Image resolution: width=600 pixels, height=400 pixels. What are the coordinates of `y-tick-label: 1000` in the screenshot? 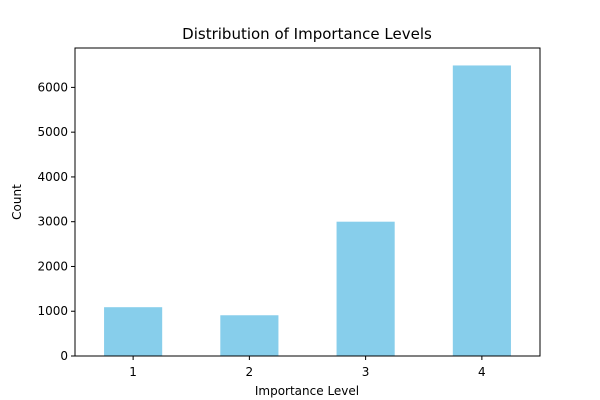 It's located at (52, 311).